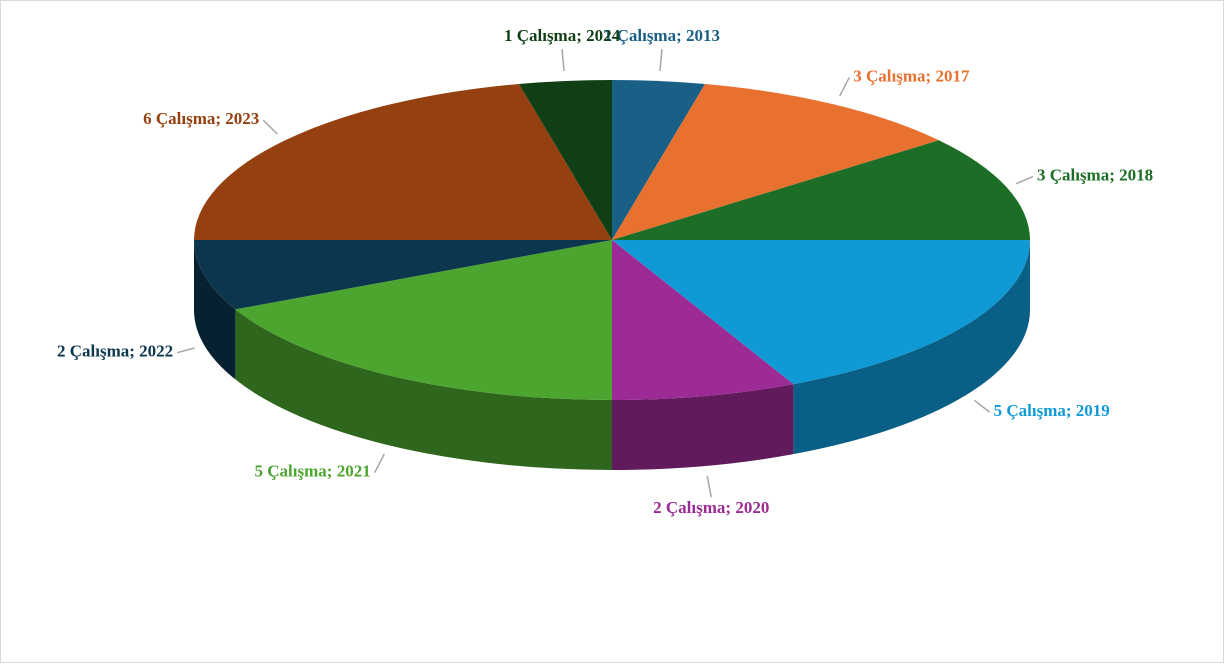 The width and height of the screenshot is (1225, 664). What do you see at coordinates (115, 351) in the screenshot?
I see `data-label: 2 Çalışma; 2022` at bounding box center [115, 351].